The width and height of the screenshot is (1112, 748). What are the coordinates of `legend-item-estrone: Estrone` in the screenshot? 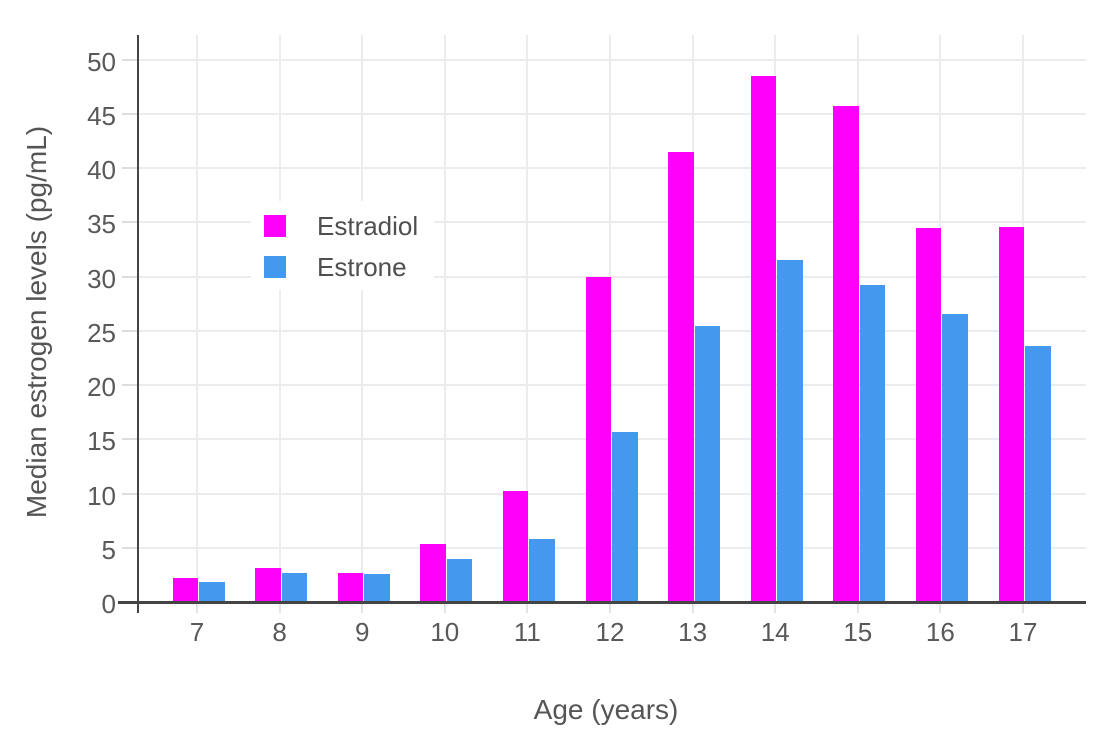 It's located at (341, 267).